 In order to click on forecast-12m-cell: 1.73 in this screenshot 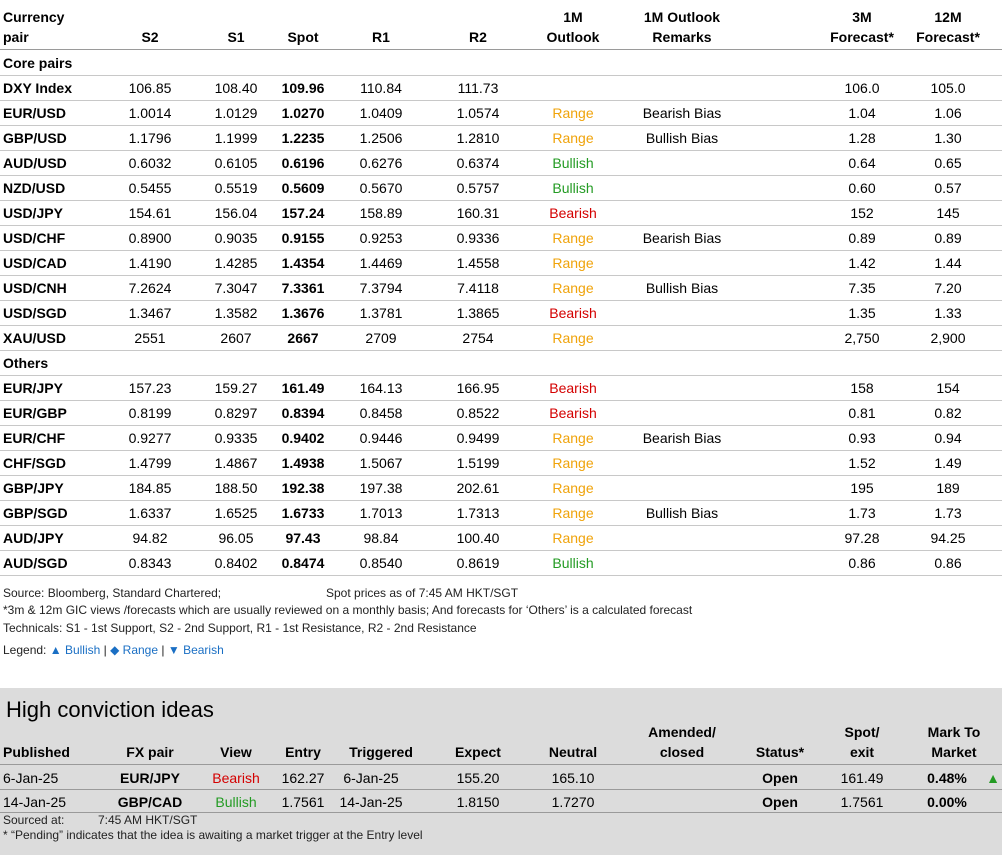, I will do `click(948, 513)`.